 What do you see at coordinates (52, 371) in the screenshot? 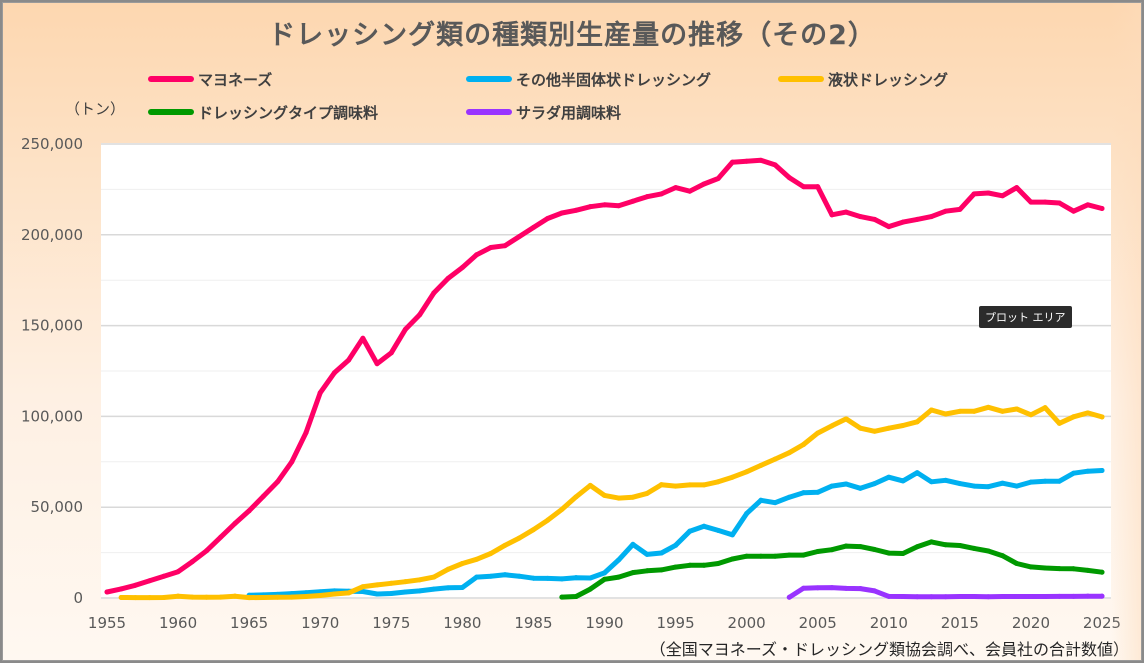
I see `y-axis-ticks: 0 50,000 100,000 150,000 200,000 250,000` at bounding box center [52, 371].